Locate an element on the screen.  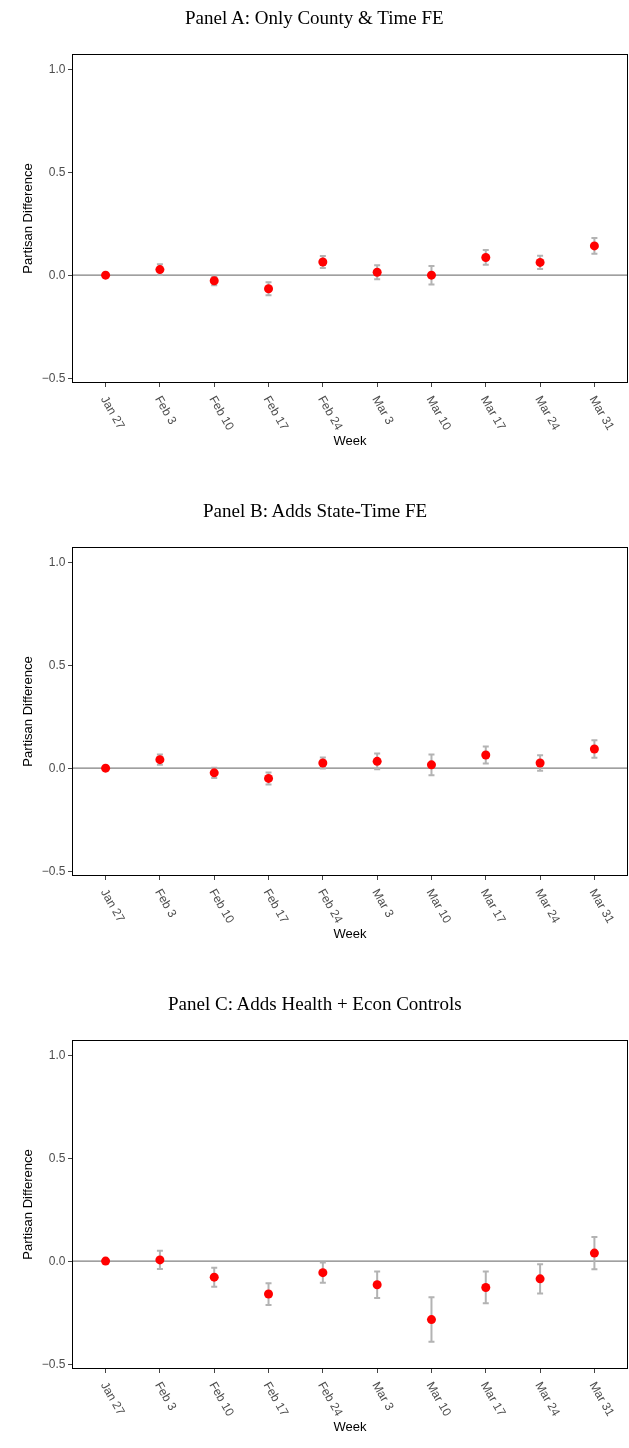
chart-title: Panel B: Adds State-Time FE is located at coordinates (315, 510).